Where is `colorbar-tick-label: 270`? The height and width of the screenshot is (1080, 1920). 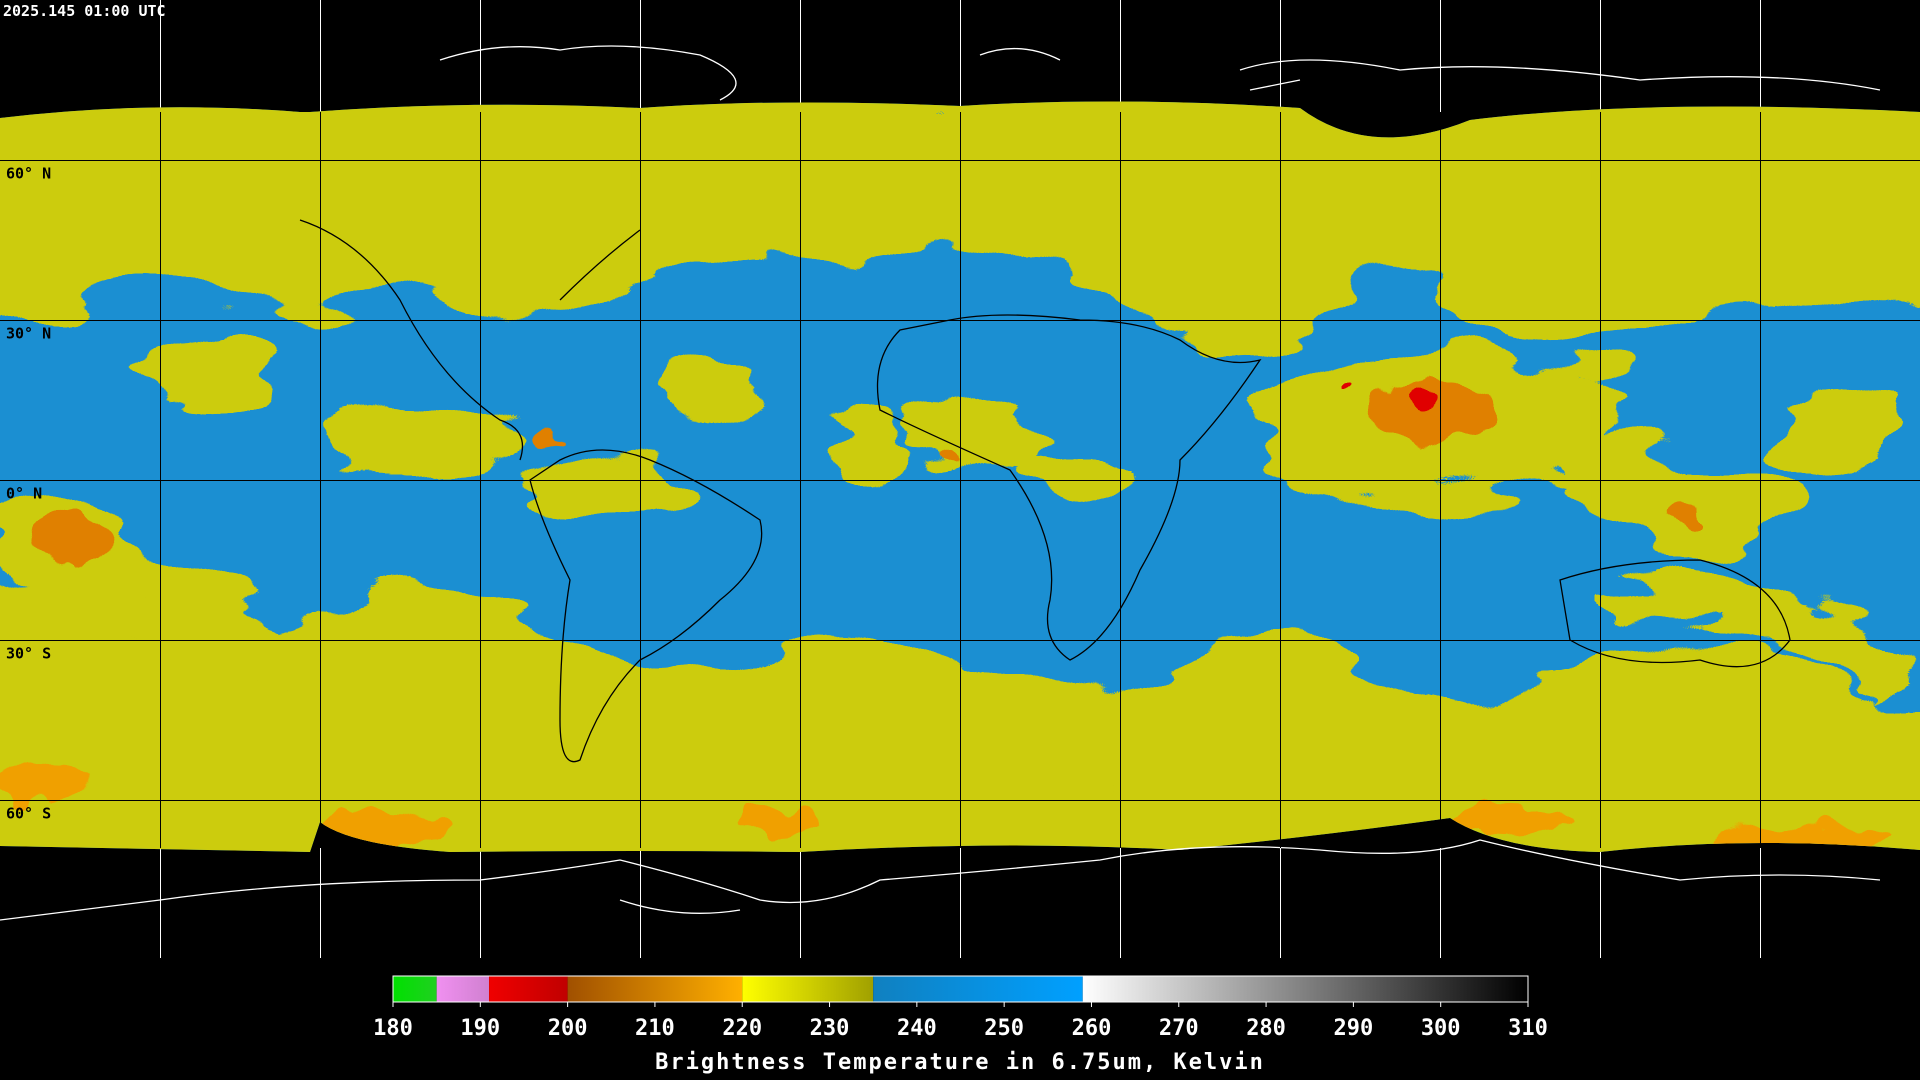
colorbar-tick-label: 270 is located at coordinates (1179, 1028).